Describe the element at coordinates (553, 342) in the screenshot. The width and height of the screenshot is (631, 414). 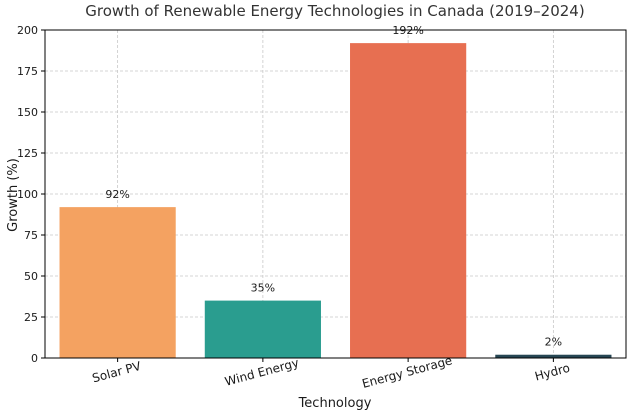
I see `data-label: 2%` at that location.